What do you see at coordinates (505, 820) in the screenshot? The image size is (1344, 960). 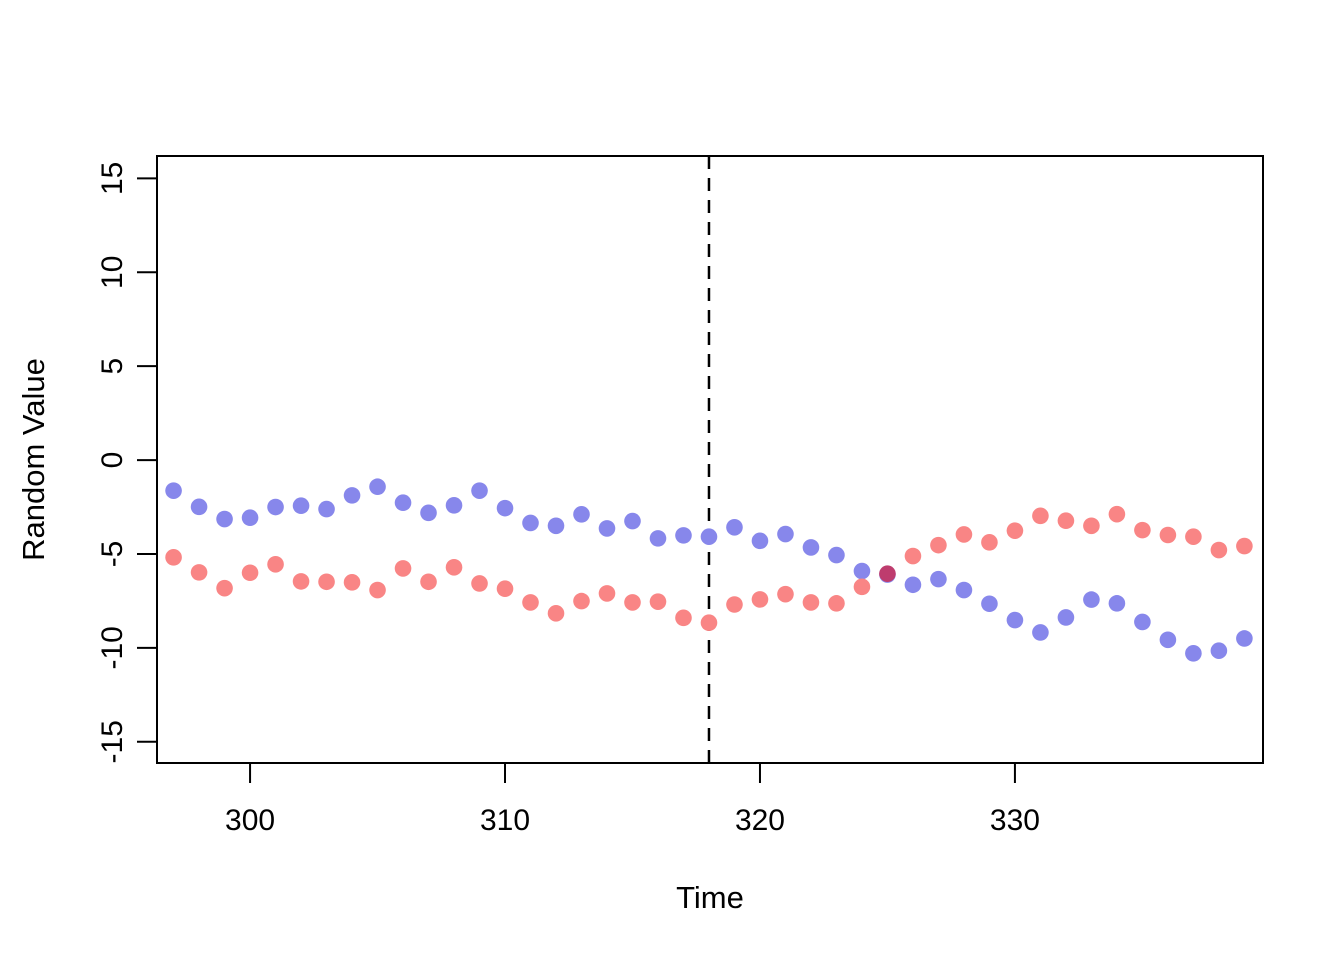 I see `x-tick-label: 310` at bounding box center [505, 820].